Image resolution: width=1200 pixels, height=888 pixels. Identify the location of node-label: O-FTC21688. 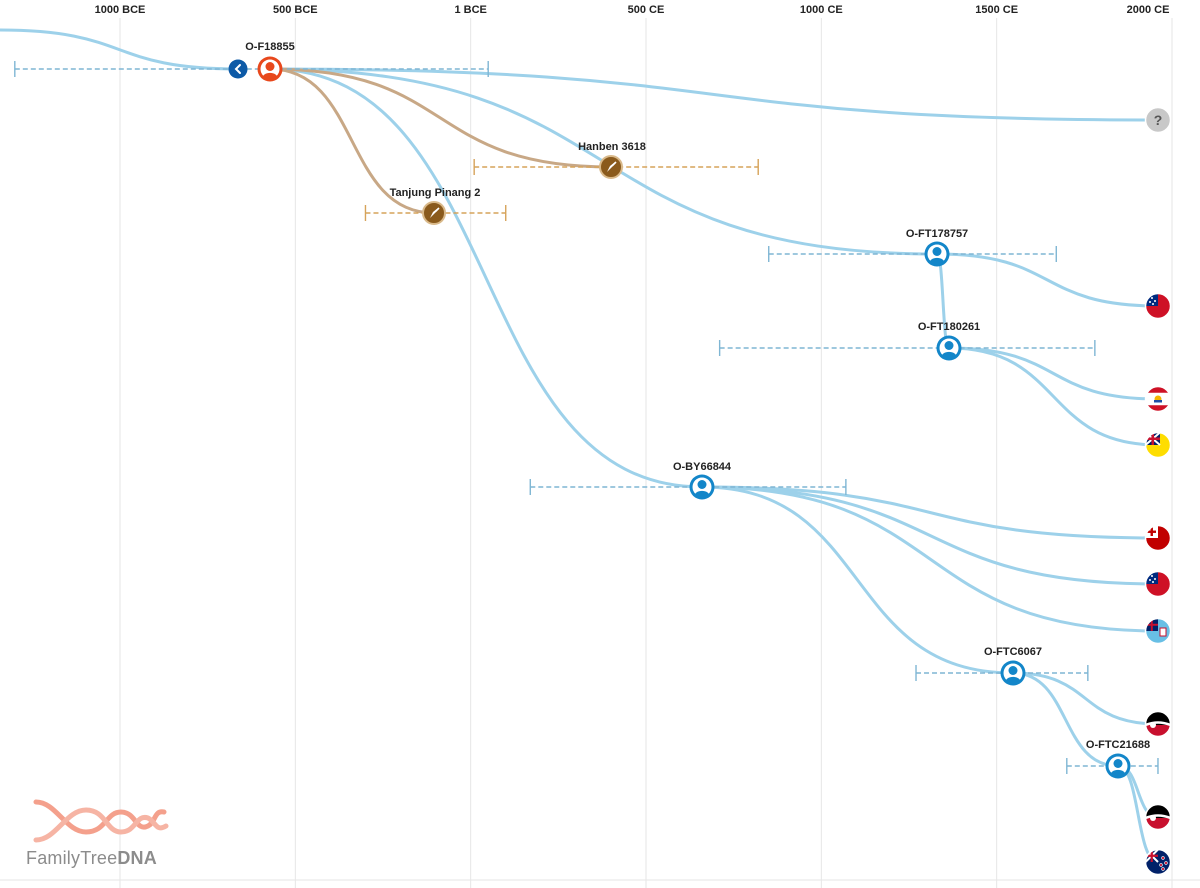
(1118, 745).